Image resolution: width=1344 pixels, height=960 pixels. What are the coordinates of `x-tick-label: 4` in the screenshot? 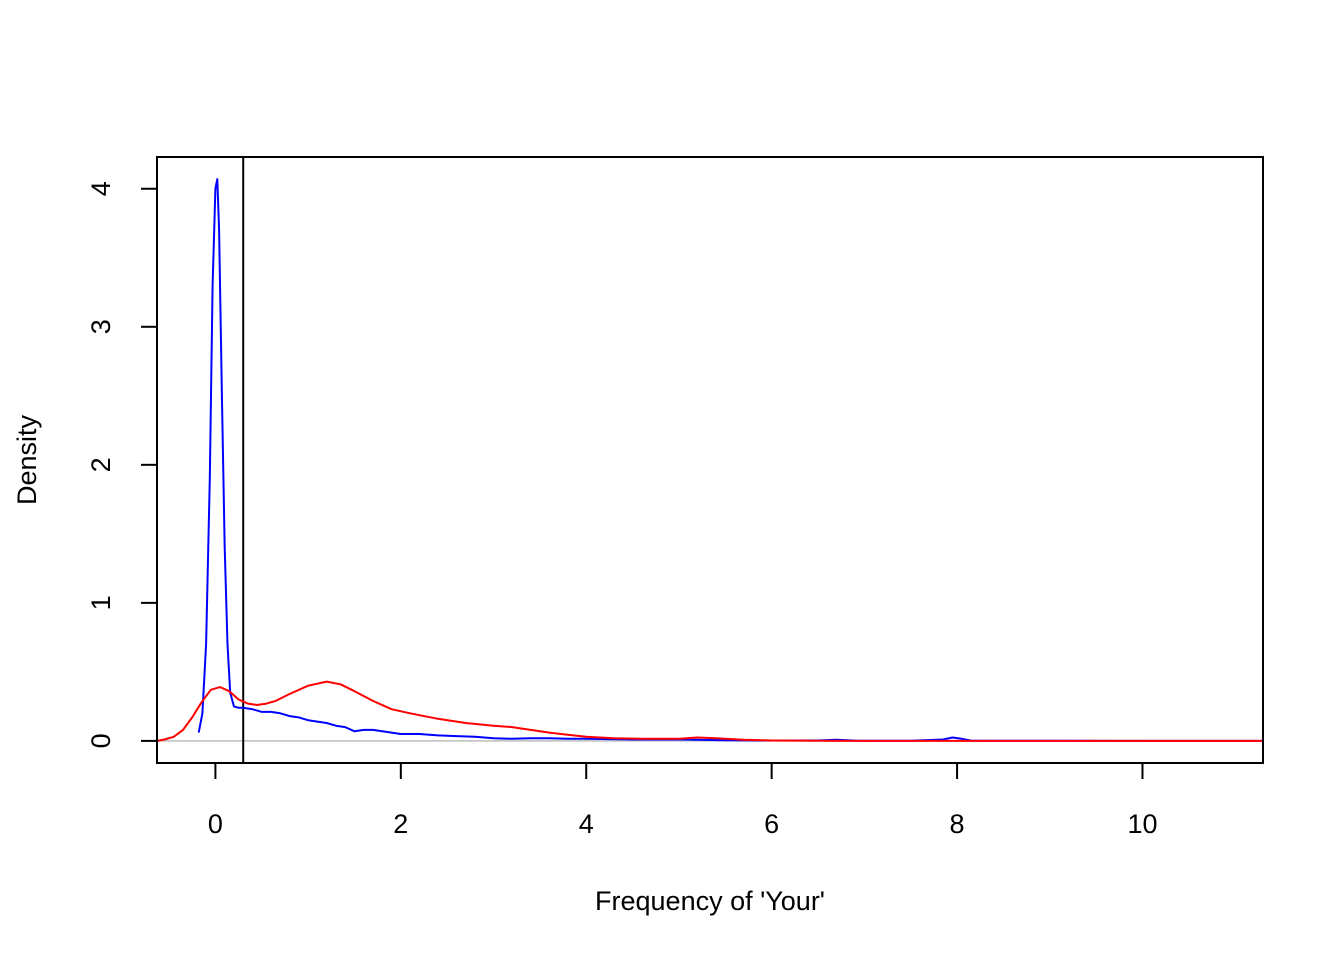 It's located at (586, 824).